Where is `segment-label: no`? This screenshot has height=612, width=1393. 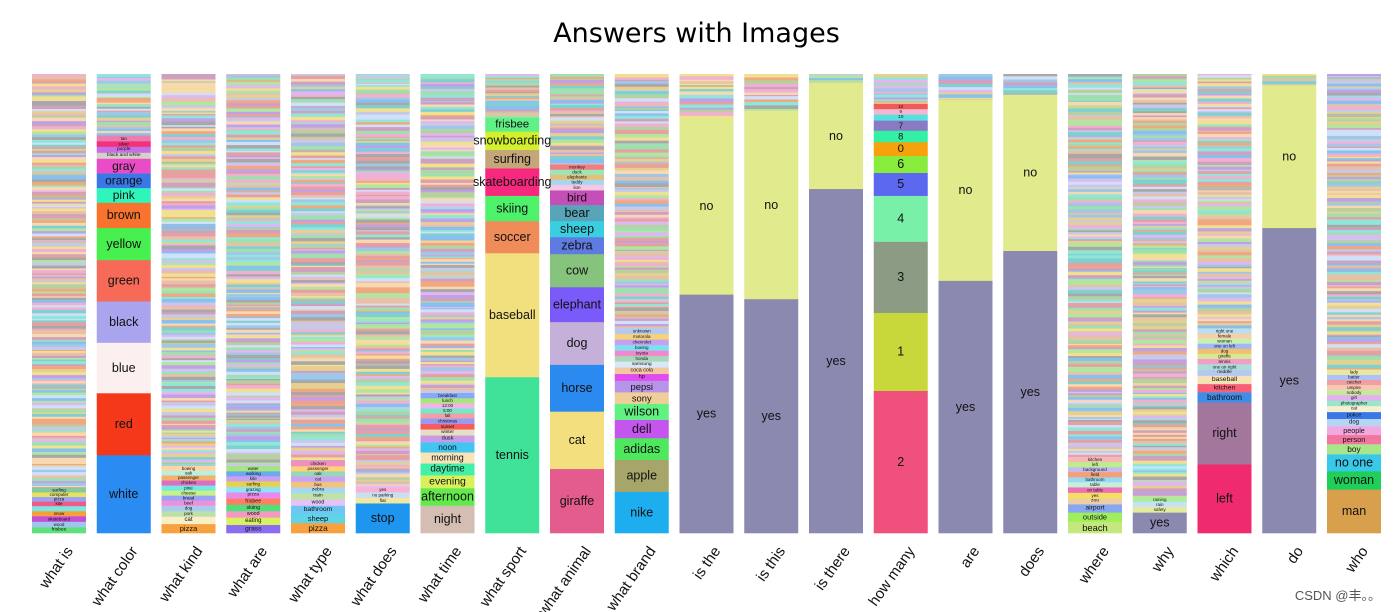
segment-label: no is located at coordinates (836, 136).